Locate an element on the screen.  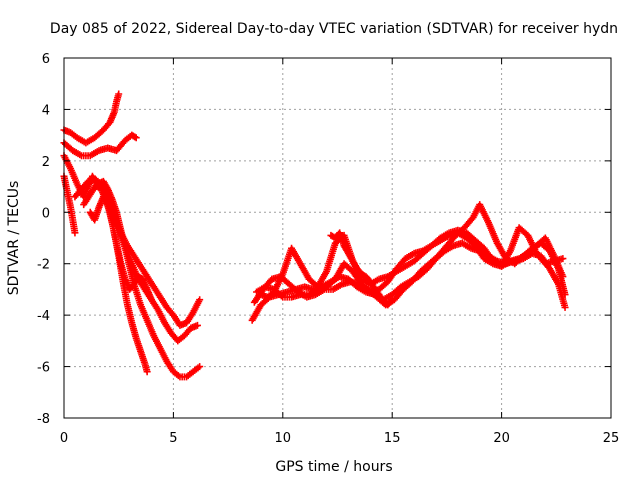
y-tick-label: 2 is located at coordinates (46, 162).